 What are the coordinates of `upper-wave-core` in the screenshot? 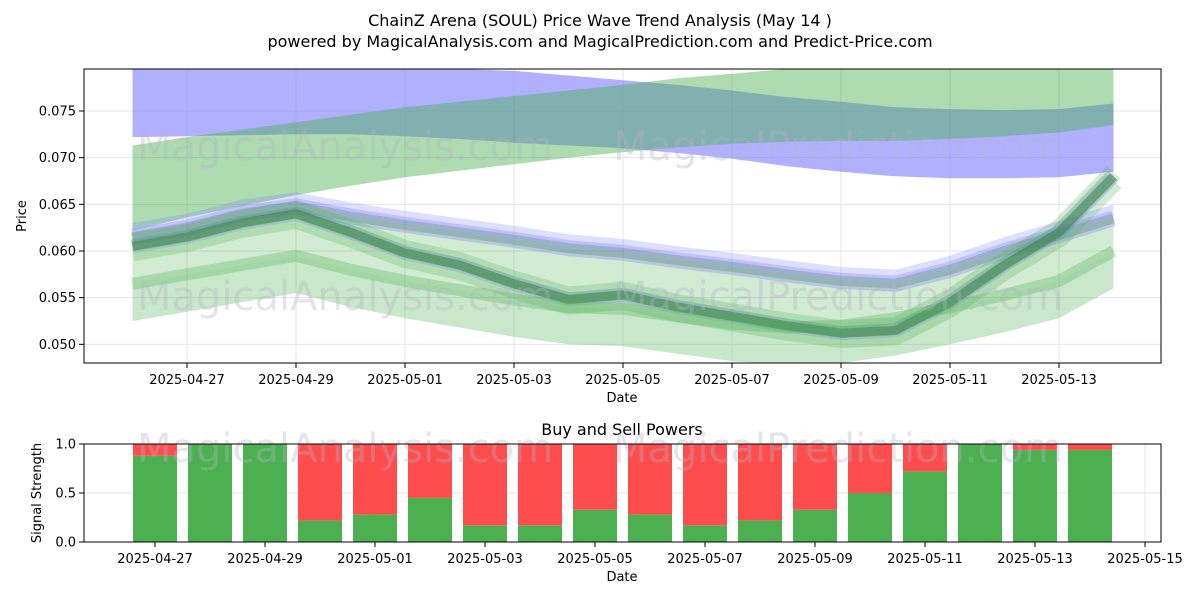 It's located at (623, 245).